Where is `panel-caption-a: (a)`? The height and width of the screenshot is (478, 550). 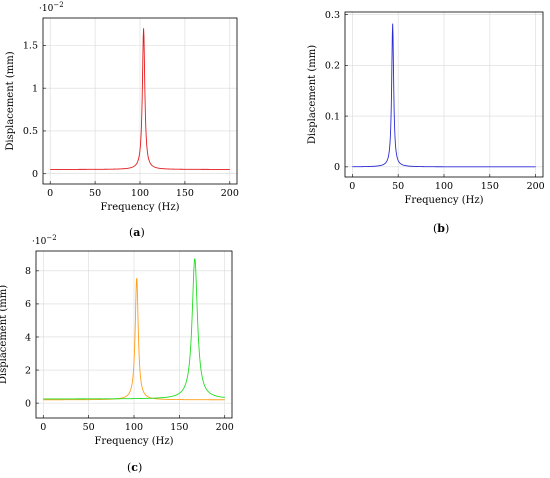
panel-caption-a: (a) is located at coordinates (137, 232).